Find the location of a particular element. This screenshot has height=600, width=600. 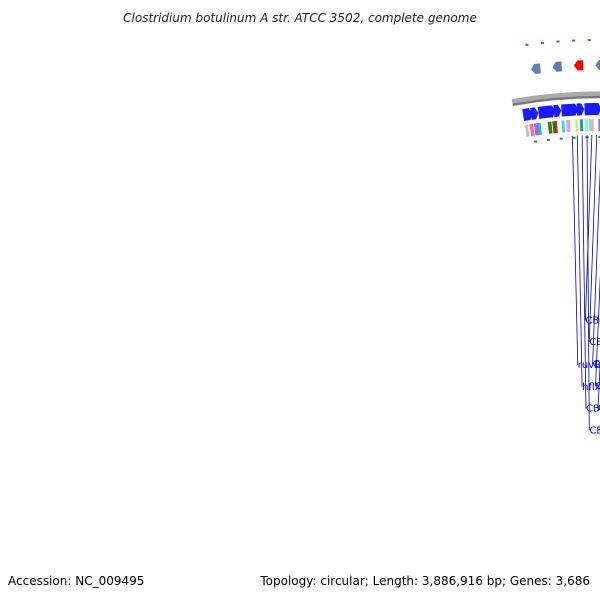

cds-color-track is located at coordinates (562, 128).